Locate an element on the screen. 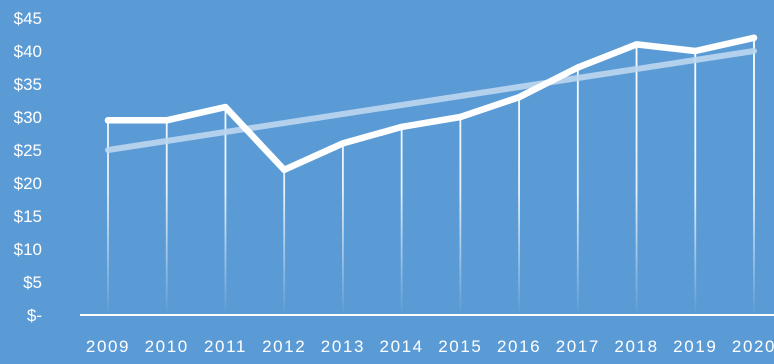  y-tick-label: $40 is located at coordinates (28, 51).